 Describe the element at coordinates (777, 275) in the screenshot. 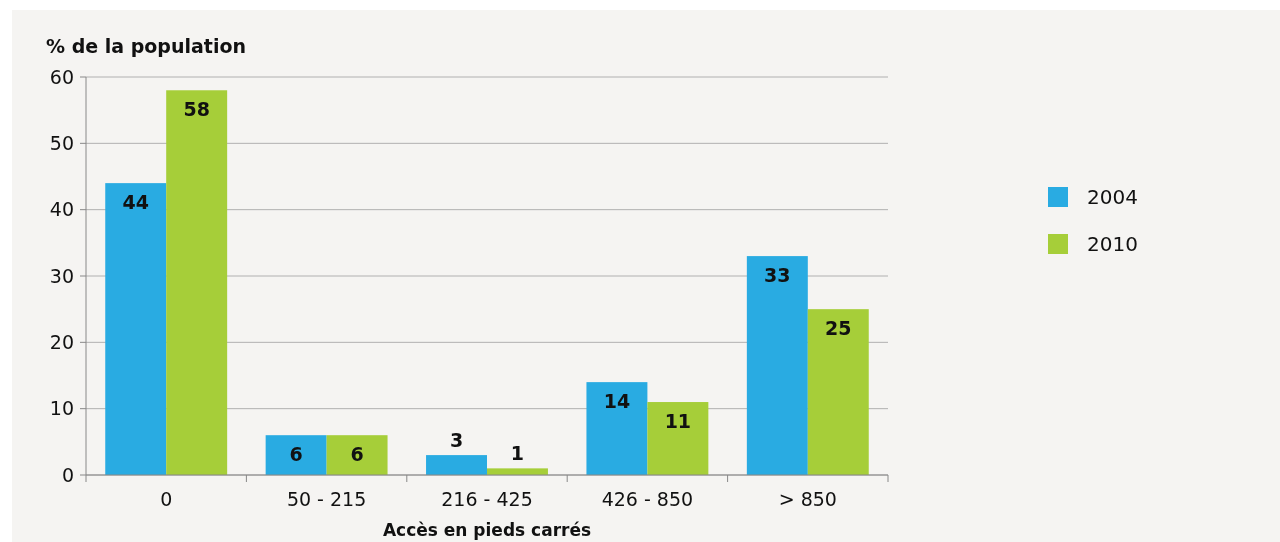

I see `data-label: 33` at that location.